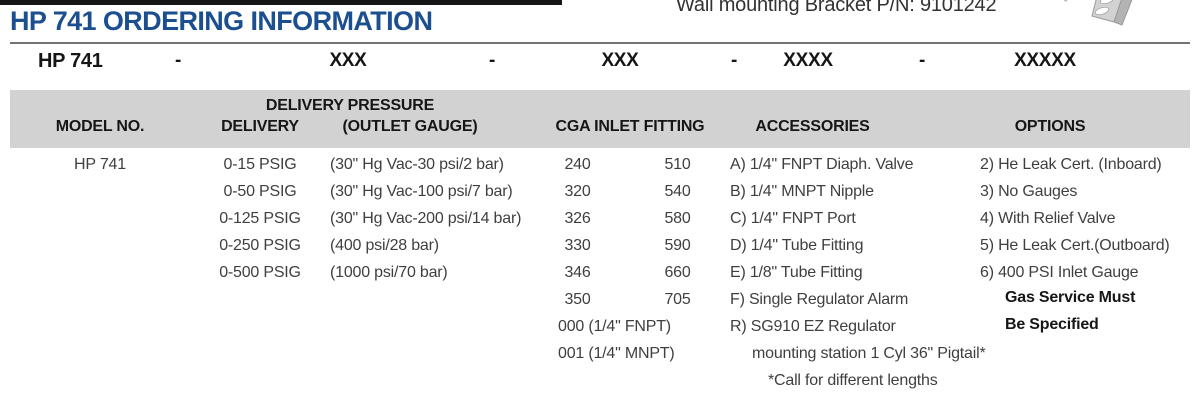 This screenshot has width=1200, height=407. I want to click on options-note-line2: Be Specified, so click(1052, 324).